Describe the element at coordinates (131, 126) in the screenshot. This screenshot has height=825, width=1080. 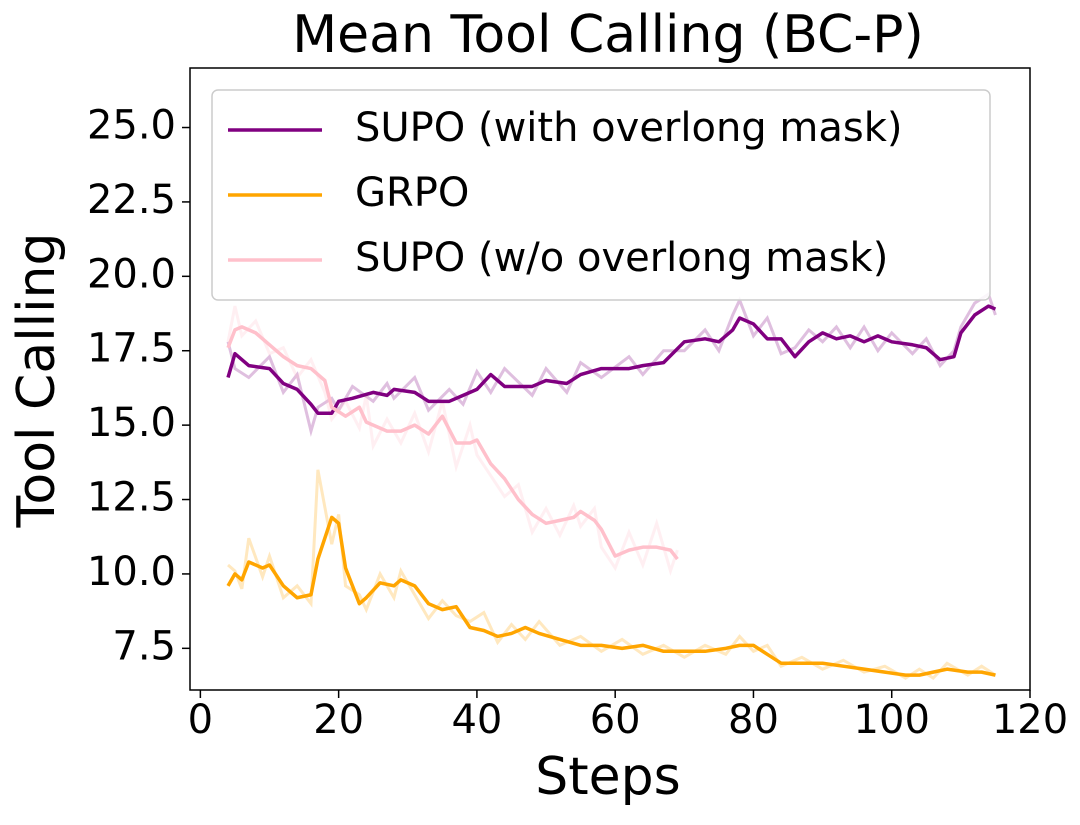
I see `y-tick-label: 25.0` at that location.